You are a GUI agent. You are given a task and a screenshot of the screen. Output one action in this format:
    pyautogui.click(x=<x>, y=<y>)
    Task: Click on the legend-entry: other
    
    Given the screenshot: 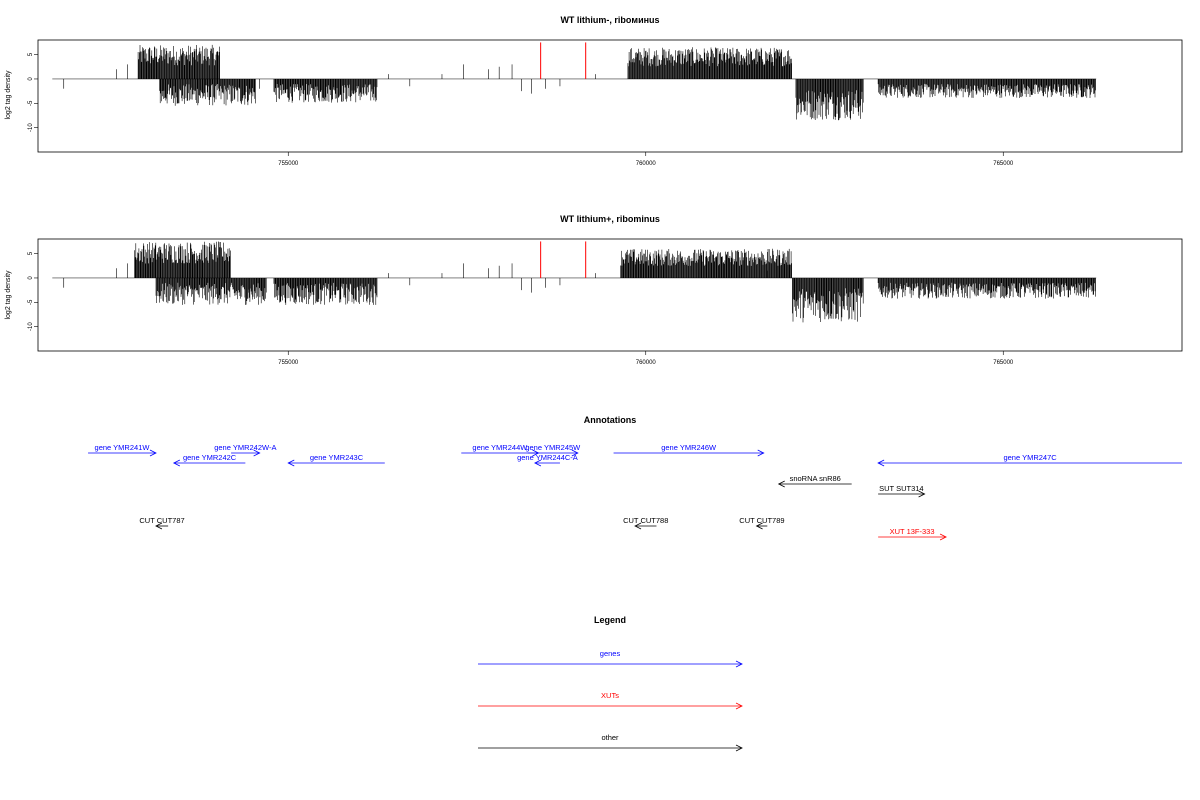 What is the action you would take?
    pyautogui.click(x=610, y=742)
    